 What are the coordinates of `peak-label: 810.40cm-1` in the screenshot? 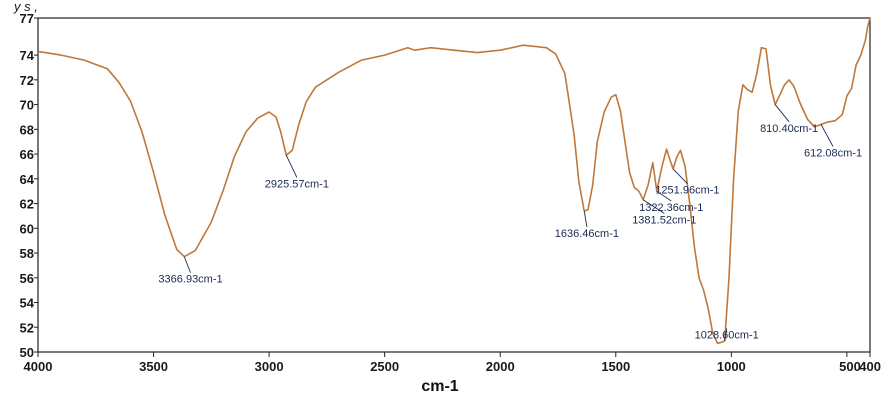 It's located at (789, 129).